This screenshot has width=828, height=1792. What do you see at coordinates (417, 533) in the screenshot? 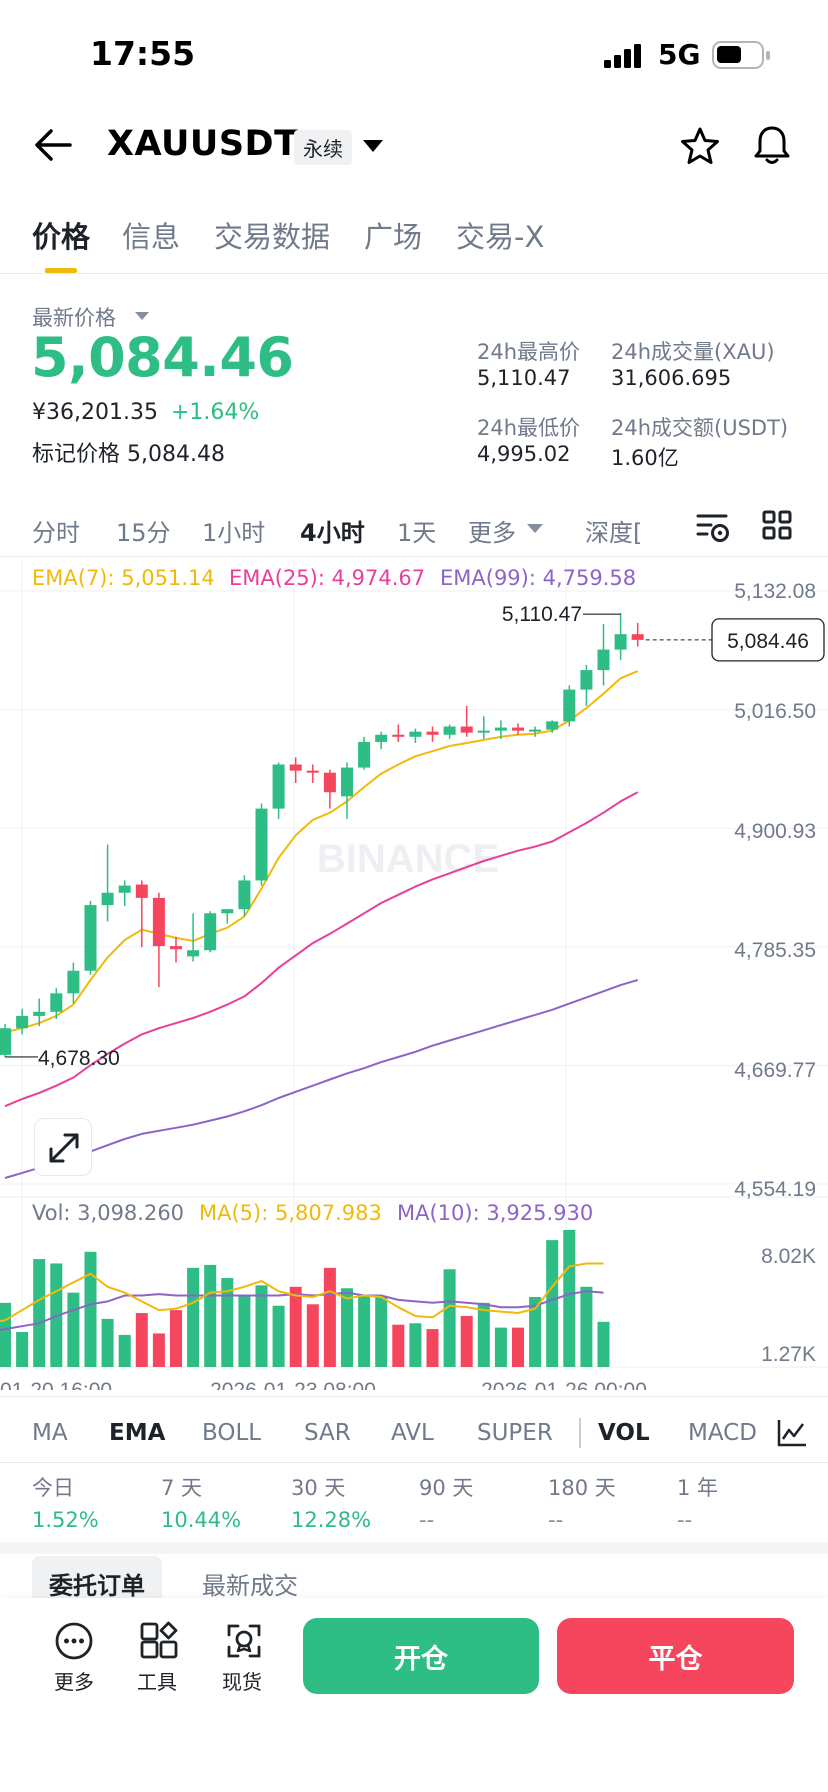
I see `interval-1d: 1天` at bounding box center [417, 533].